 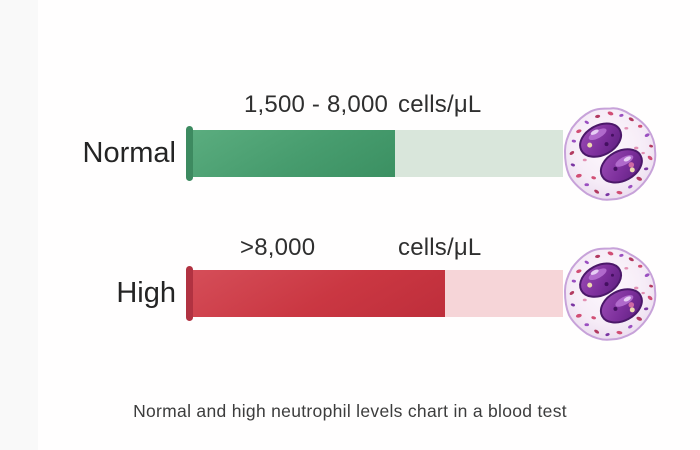 I want to click on high-range-value: >8,000, so click(x=278, y=247).